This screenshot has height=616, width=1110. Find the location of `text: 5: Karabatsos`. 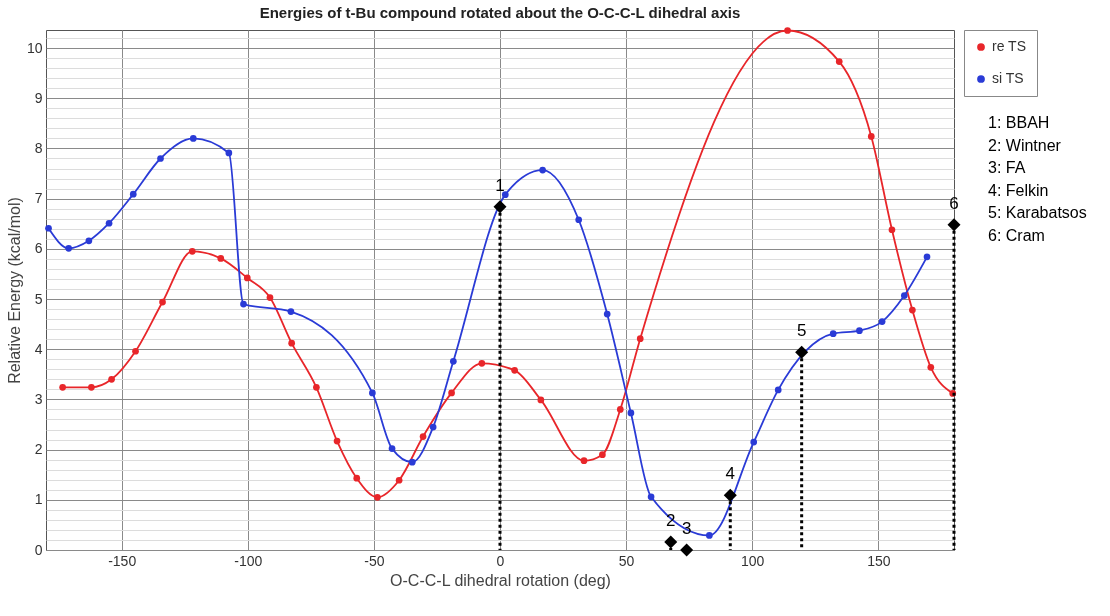

text: 5: Karabatsos is located at coordinates (1037, 213).